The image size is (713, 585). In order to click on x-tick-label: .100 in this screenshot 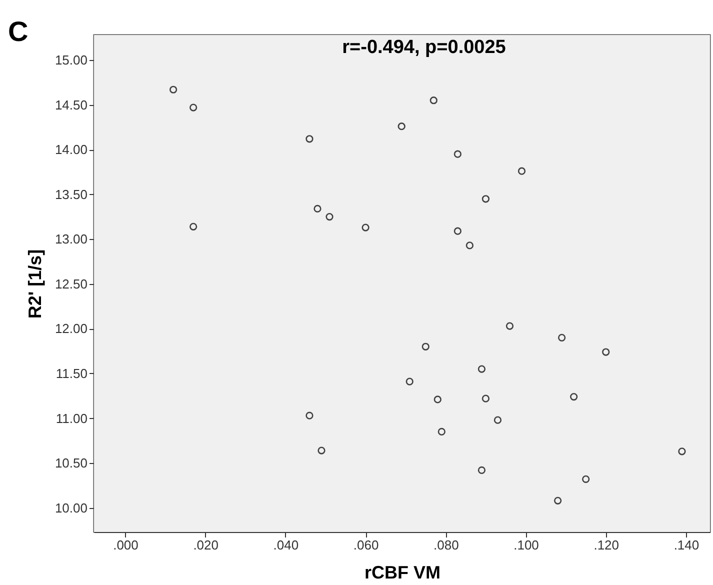, I will do `click(526, 545)`.